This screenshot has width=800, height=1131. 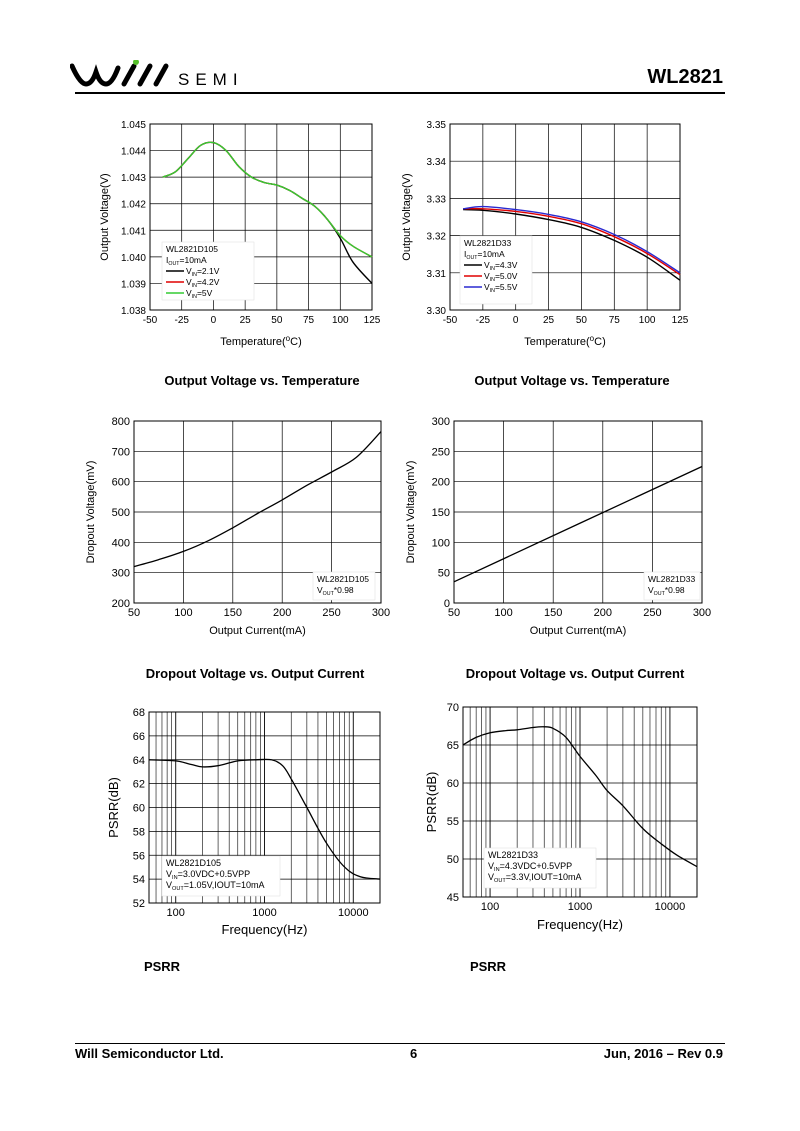 I want to click on legend-title: VIN=3.0VDC+0.5VPP, so click(x=208, y=875).